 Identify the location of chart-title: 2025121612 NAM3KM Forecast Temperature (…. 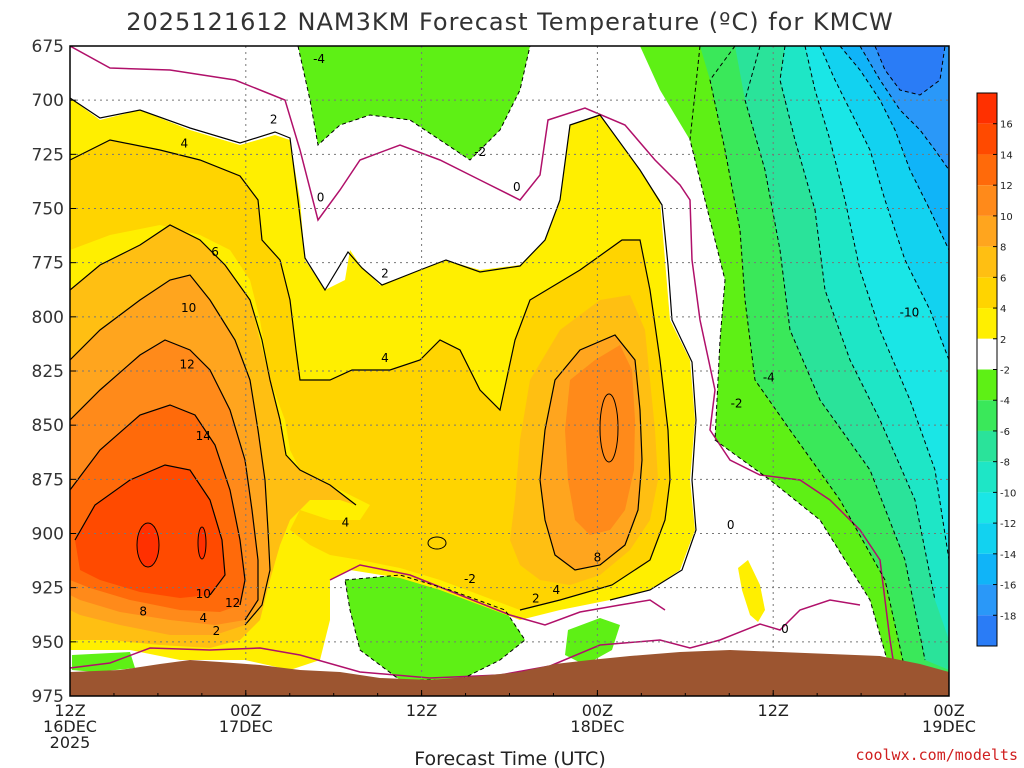
(510, 22).